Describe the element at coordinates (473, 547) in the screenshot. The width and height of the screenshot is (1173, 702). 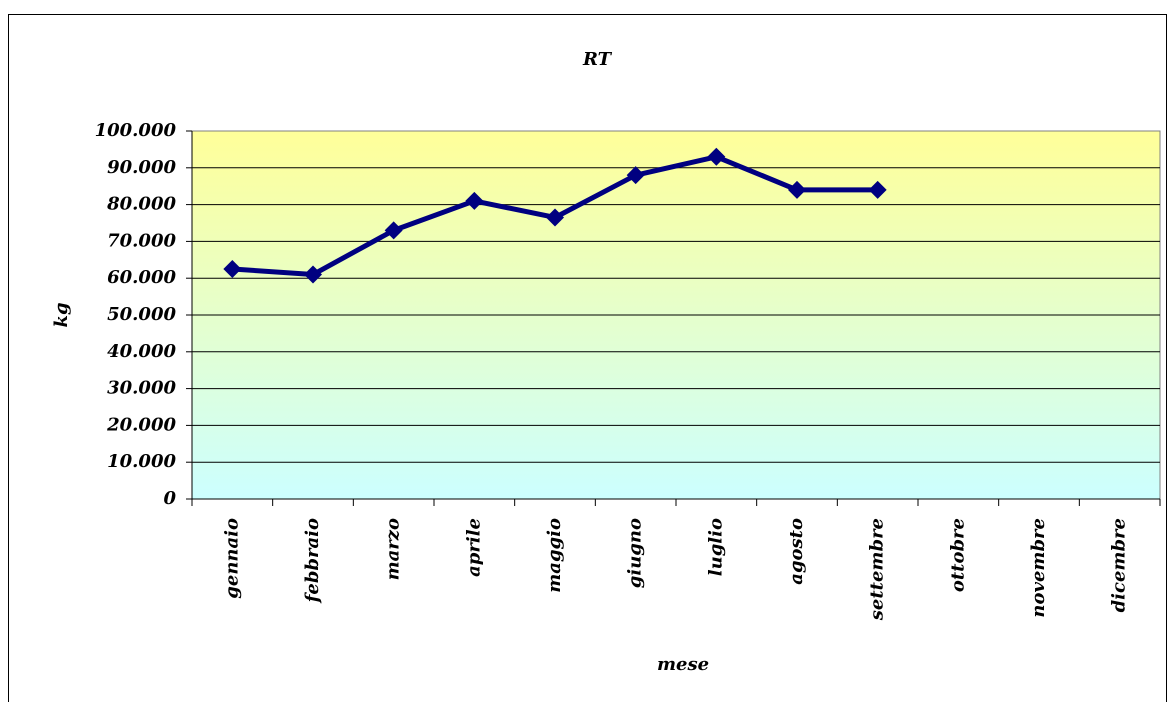
I see `x-tick-label: aprile` at that location.